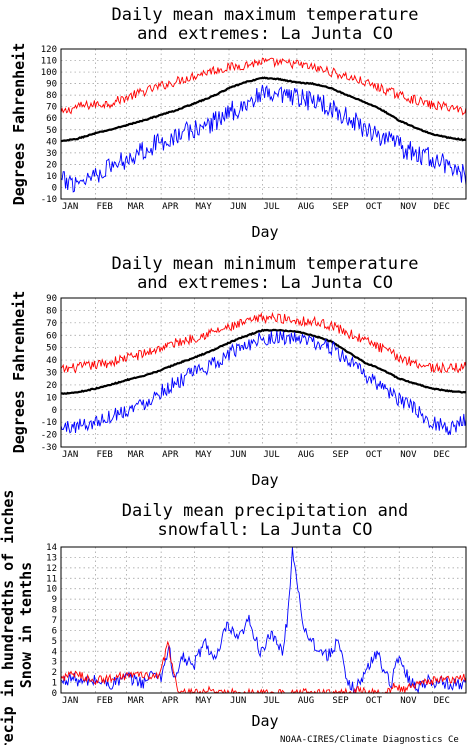 The image size is (472, 745). What do you see at coordinates (49, 62) in the screenshot?
I see `y-tick-label: 110` at bounding box center [49, 62].